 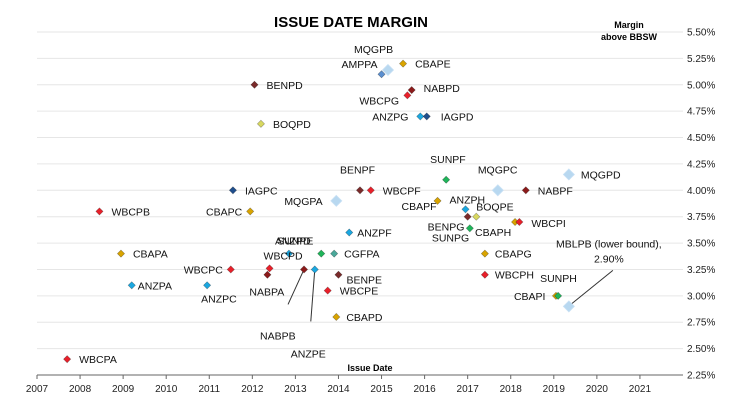 What do you see at coordinates (360, 65) in the screenshot?
I see `point-label-amppa: AMPPA` at bounding box center [360, 65].